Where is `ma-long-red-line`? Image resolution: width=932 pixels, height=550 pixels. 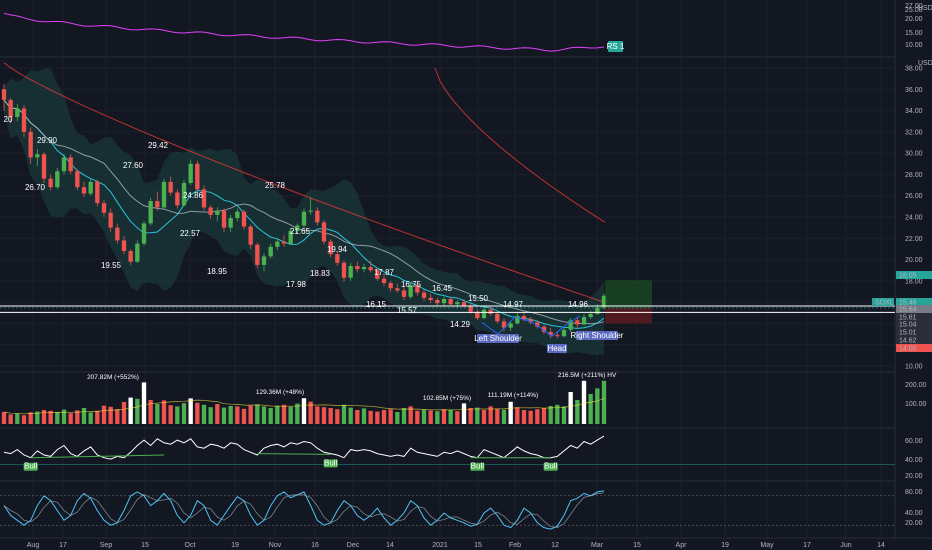
ma-long-red-line is located at coordinates (520, 145).